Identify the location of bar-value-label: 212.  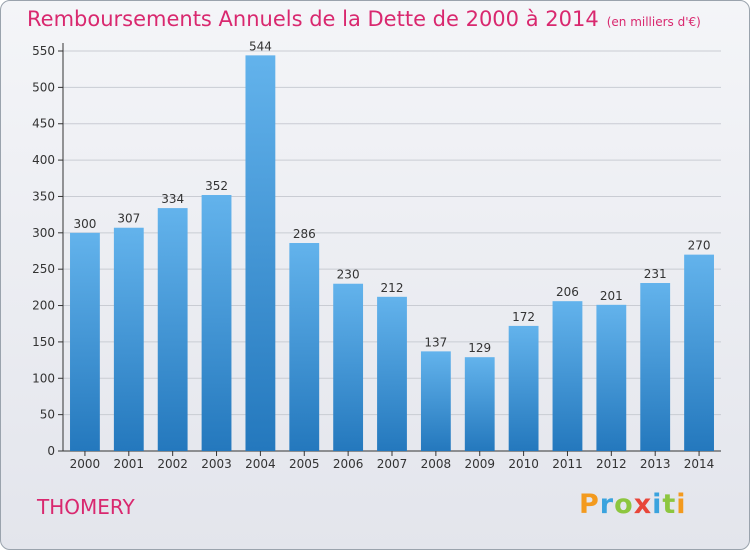
(392, 288).